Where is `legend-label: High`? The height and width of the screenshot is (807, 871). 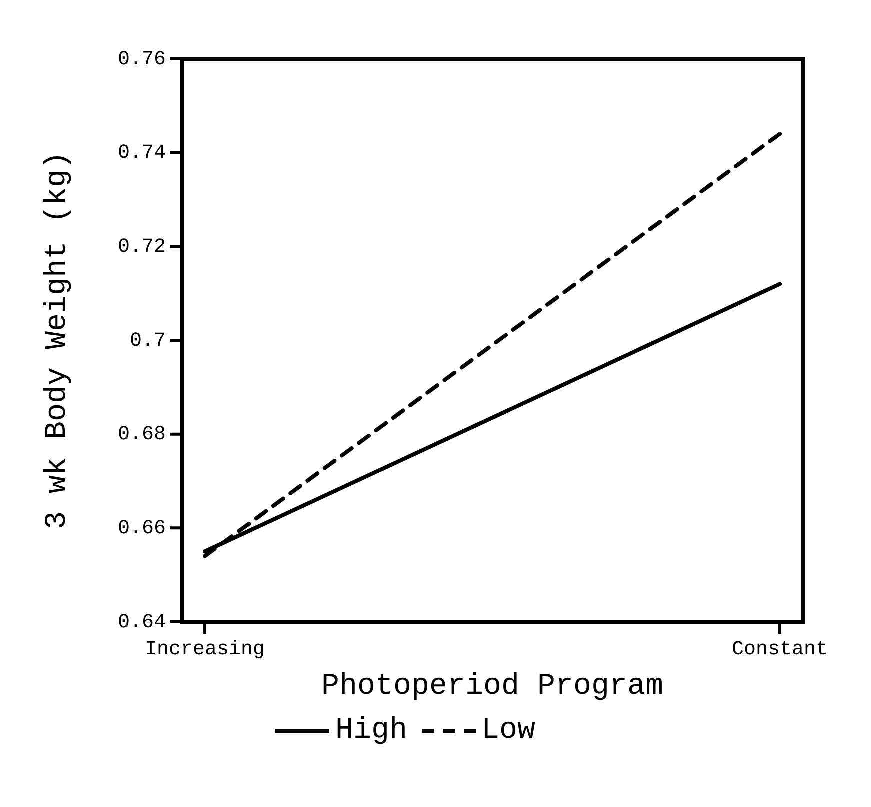
legend-label: High is located at coordinates (371, 731).